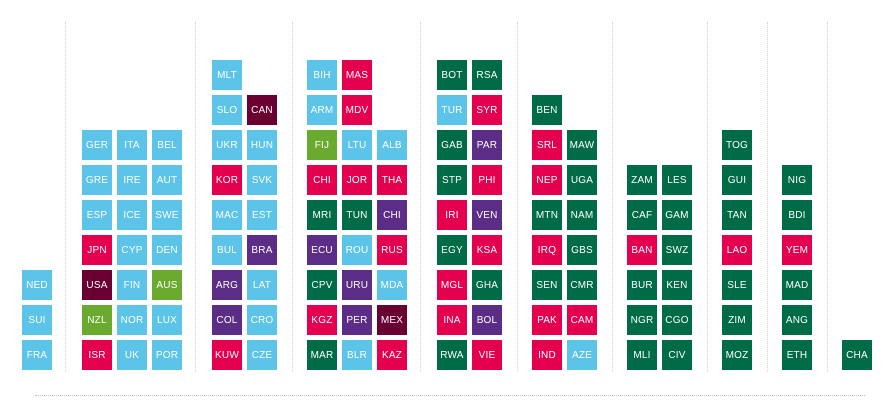  What do you see at coordinates (37, 285) in the screenshot?
I see `country-tile-ned: NED` at bounding box center [37, 285].